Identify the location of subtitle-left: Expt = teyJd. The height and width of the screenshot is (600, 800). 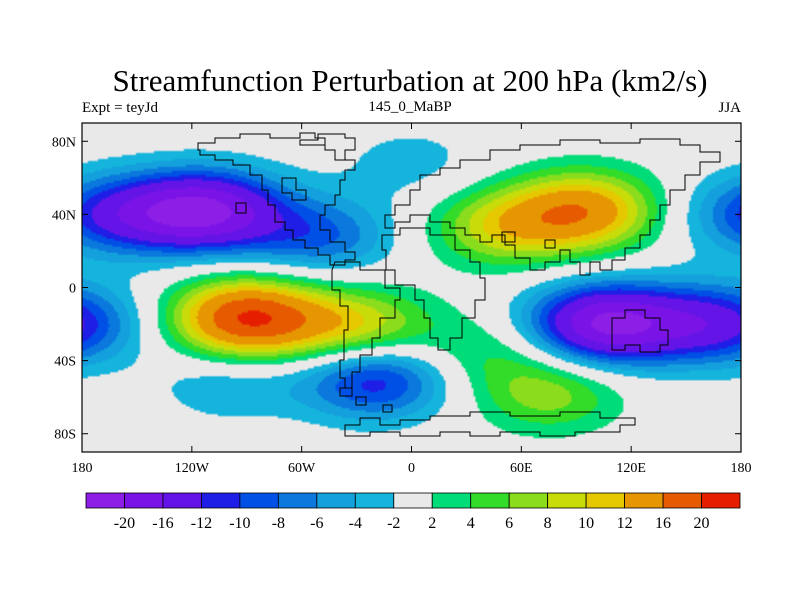
(120, 108).